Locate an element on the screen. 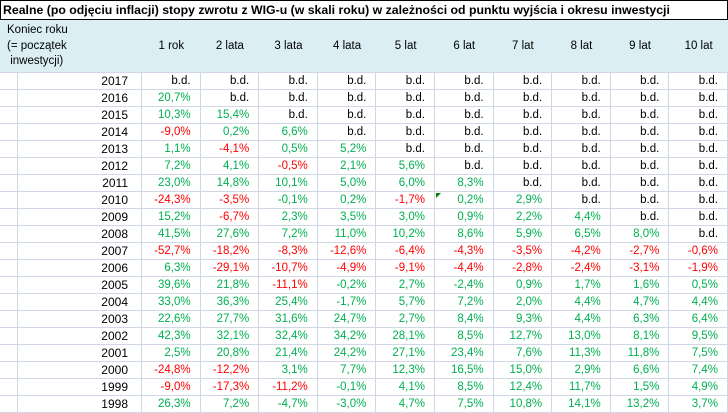  year-cell: 2009 is located at coordinates (80, 217).